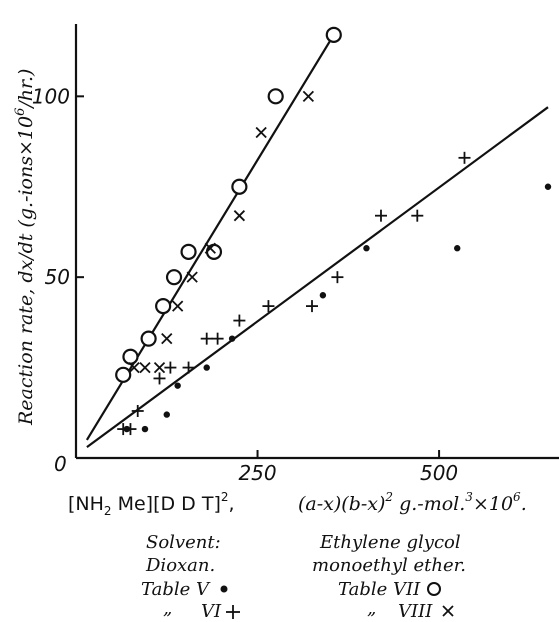  I want to click on x-axis-label-expr: (a-x)(b-x)2 g.-mol.3×106., so click(412, 502).